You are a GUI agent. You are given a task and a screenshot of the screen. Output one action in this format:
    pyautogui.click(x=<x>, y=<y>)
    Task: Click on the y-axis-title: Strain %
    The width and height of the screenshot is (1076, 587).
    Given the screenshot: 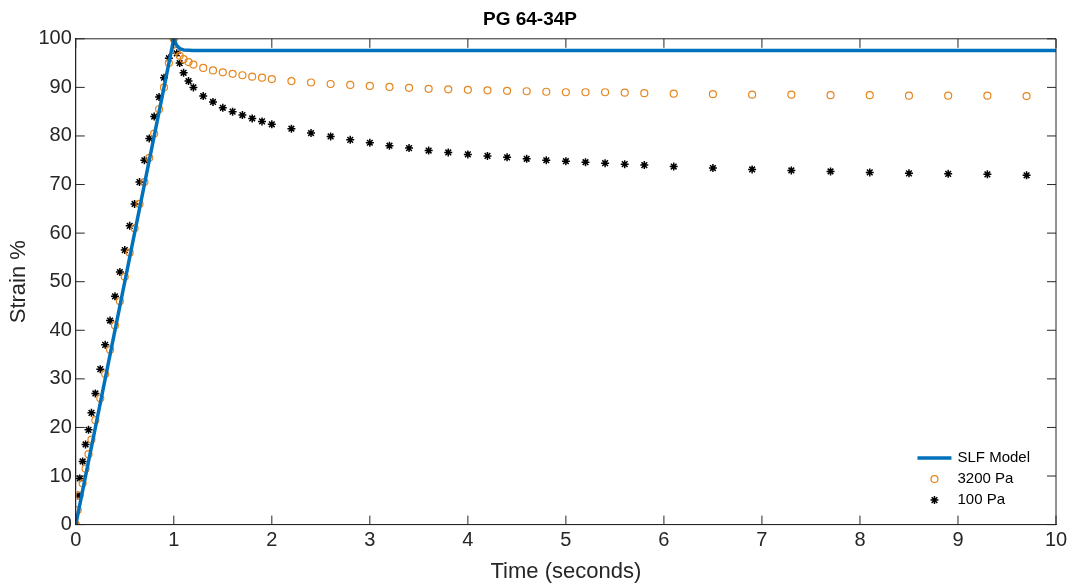 What is the action you would take?
    pyautogui.click(x=18, y=282)
    